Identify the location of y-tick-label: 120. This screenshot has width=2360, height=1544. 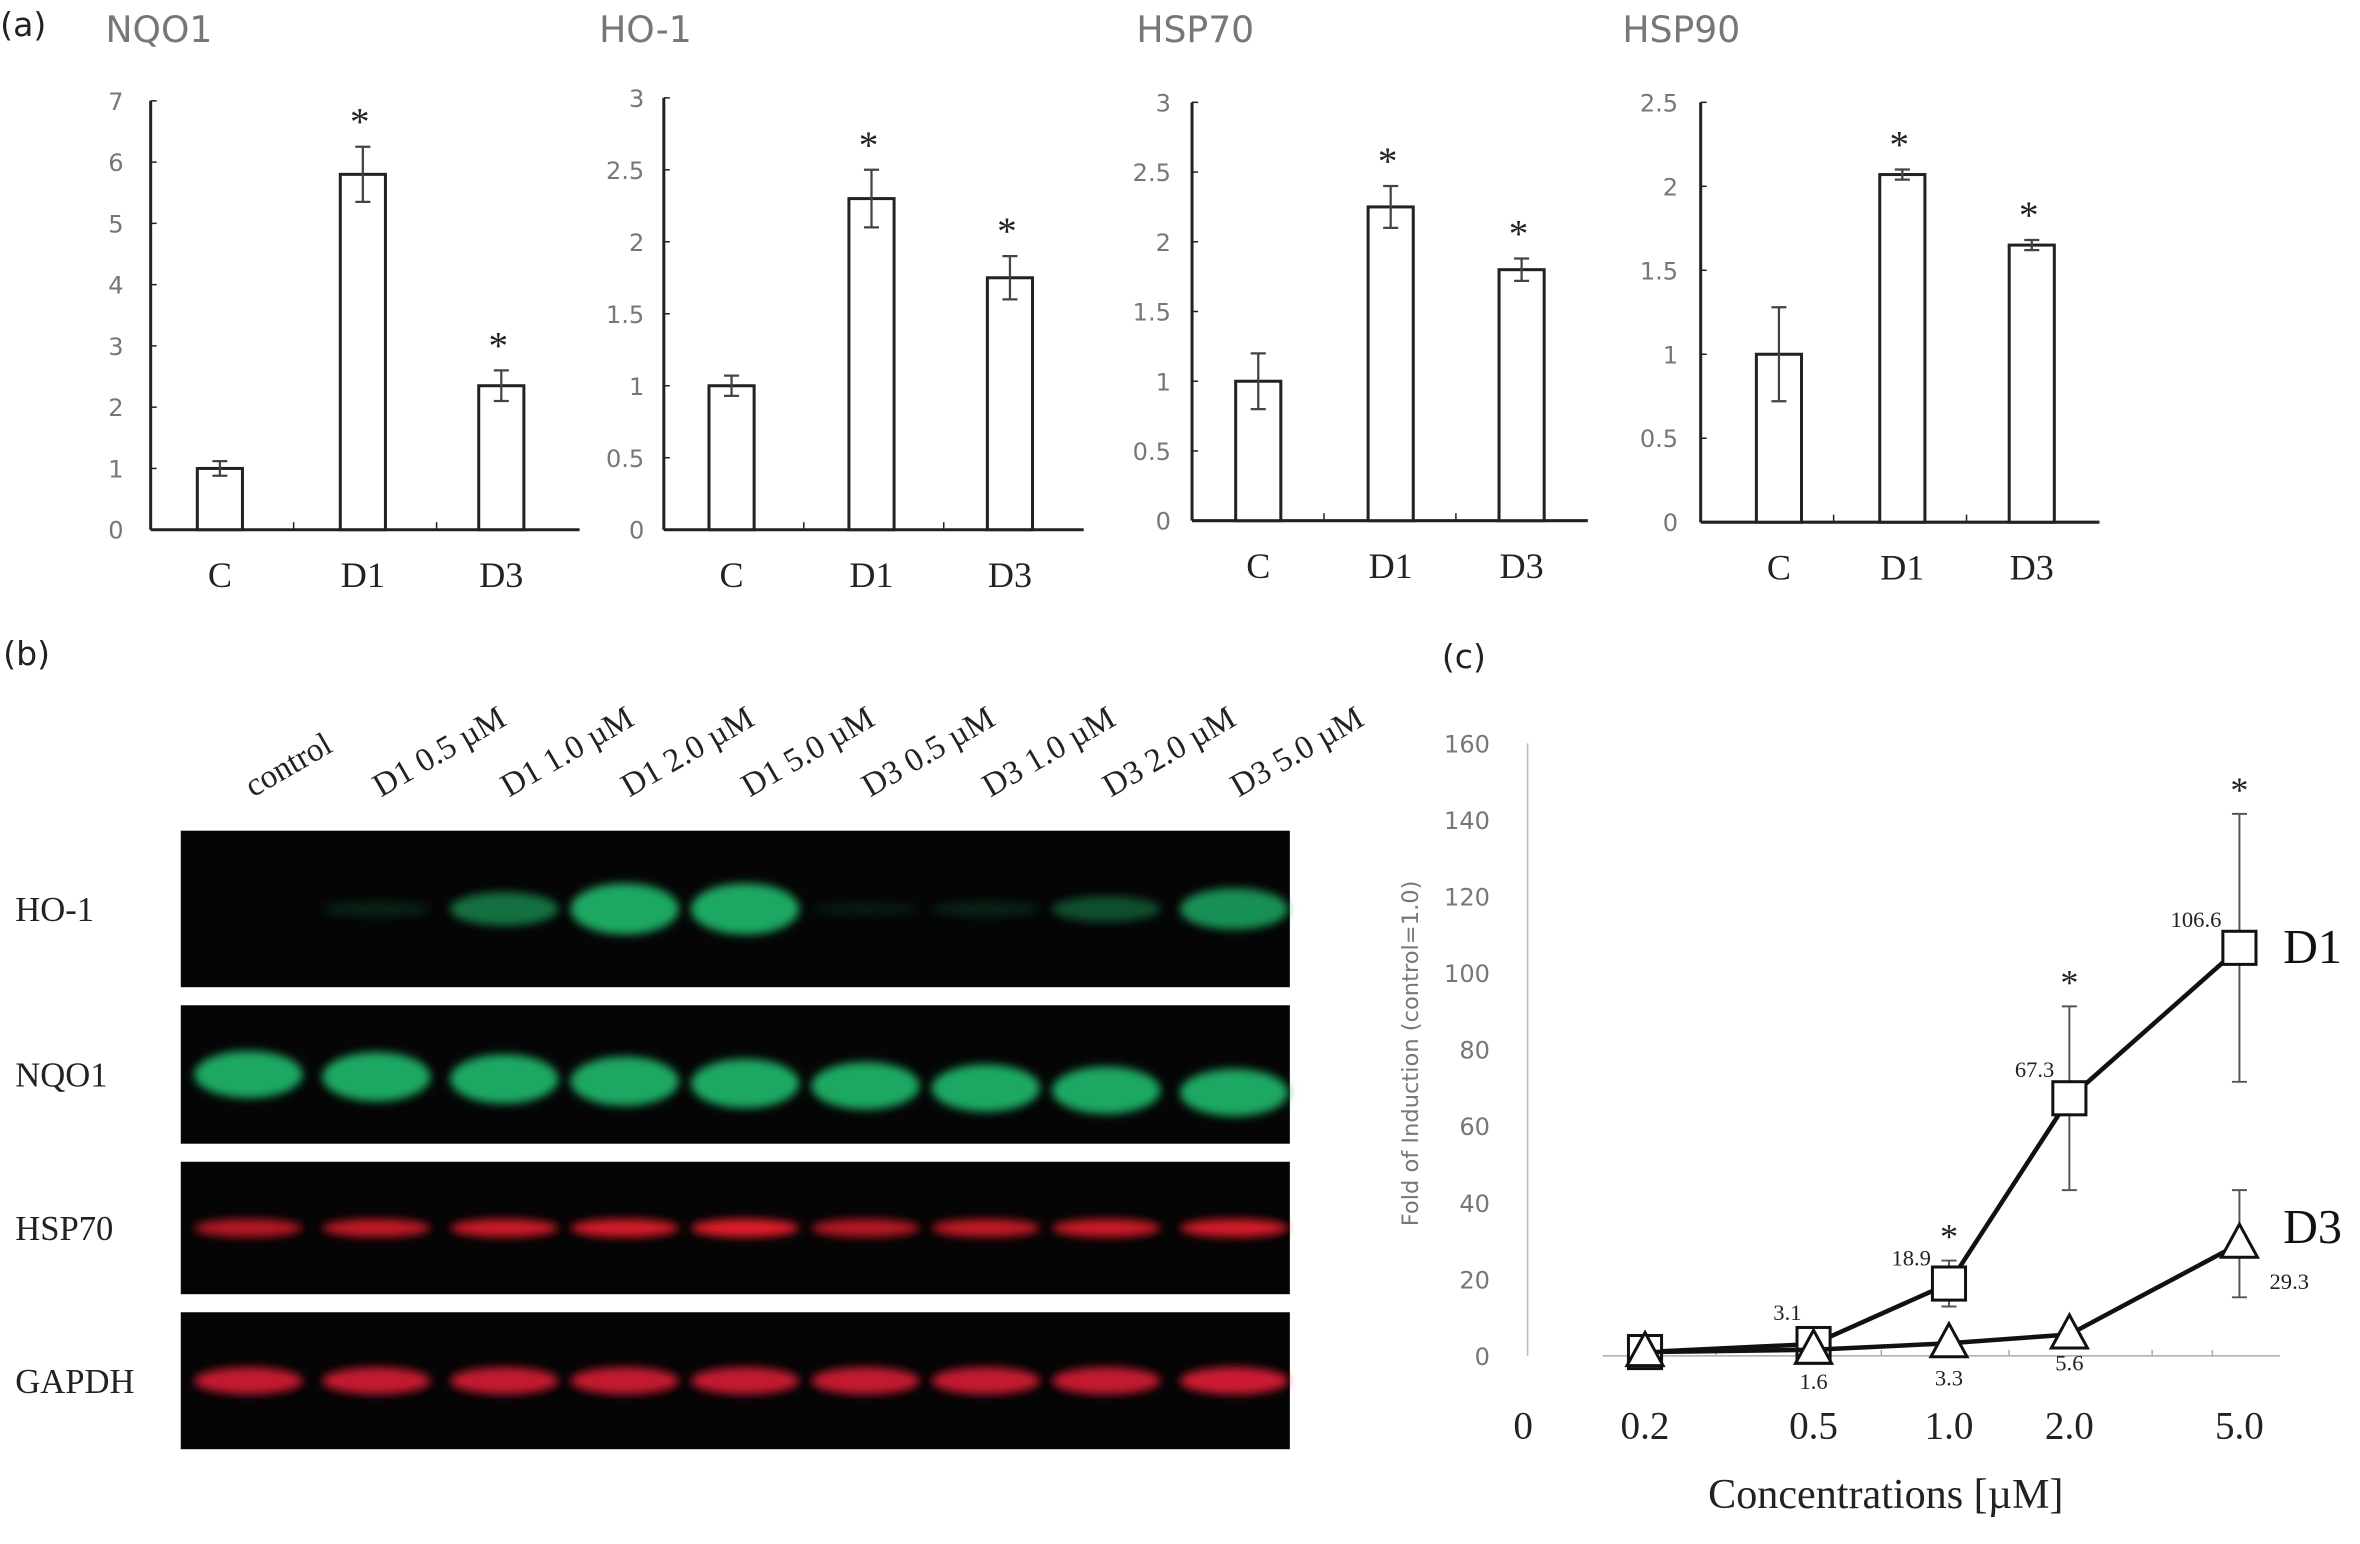
(1467, 898).